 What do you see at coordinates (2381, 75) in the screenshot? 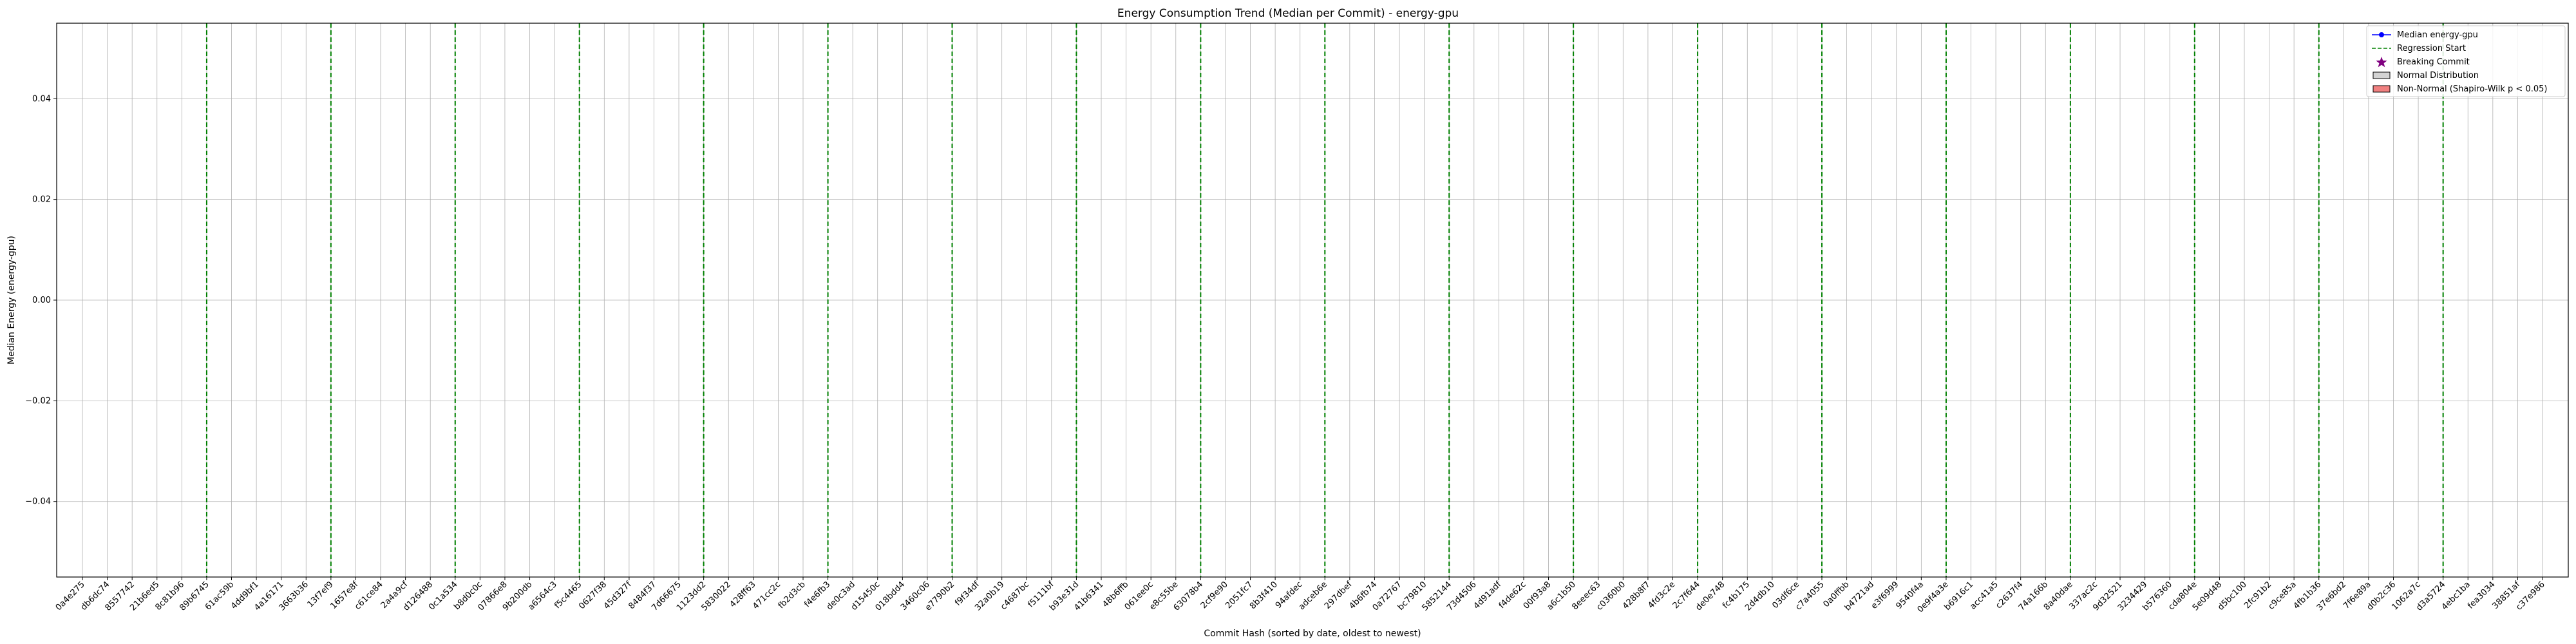
I see `legend-normal-swatch-icon` at bounding box center [2381, 75].